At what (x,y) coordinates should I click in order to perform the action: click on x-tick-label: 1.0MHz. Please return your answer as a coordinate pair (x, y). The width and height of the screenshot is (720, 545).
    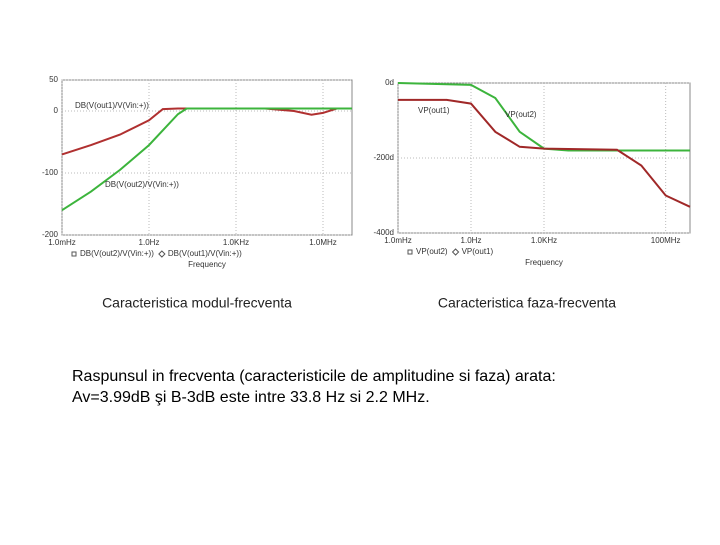
    Looking at the image, I should click on (323, 242).